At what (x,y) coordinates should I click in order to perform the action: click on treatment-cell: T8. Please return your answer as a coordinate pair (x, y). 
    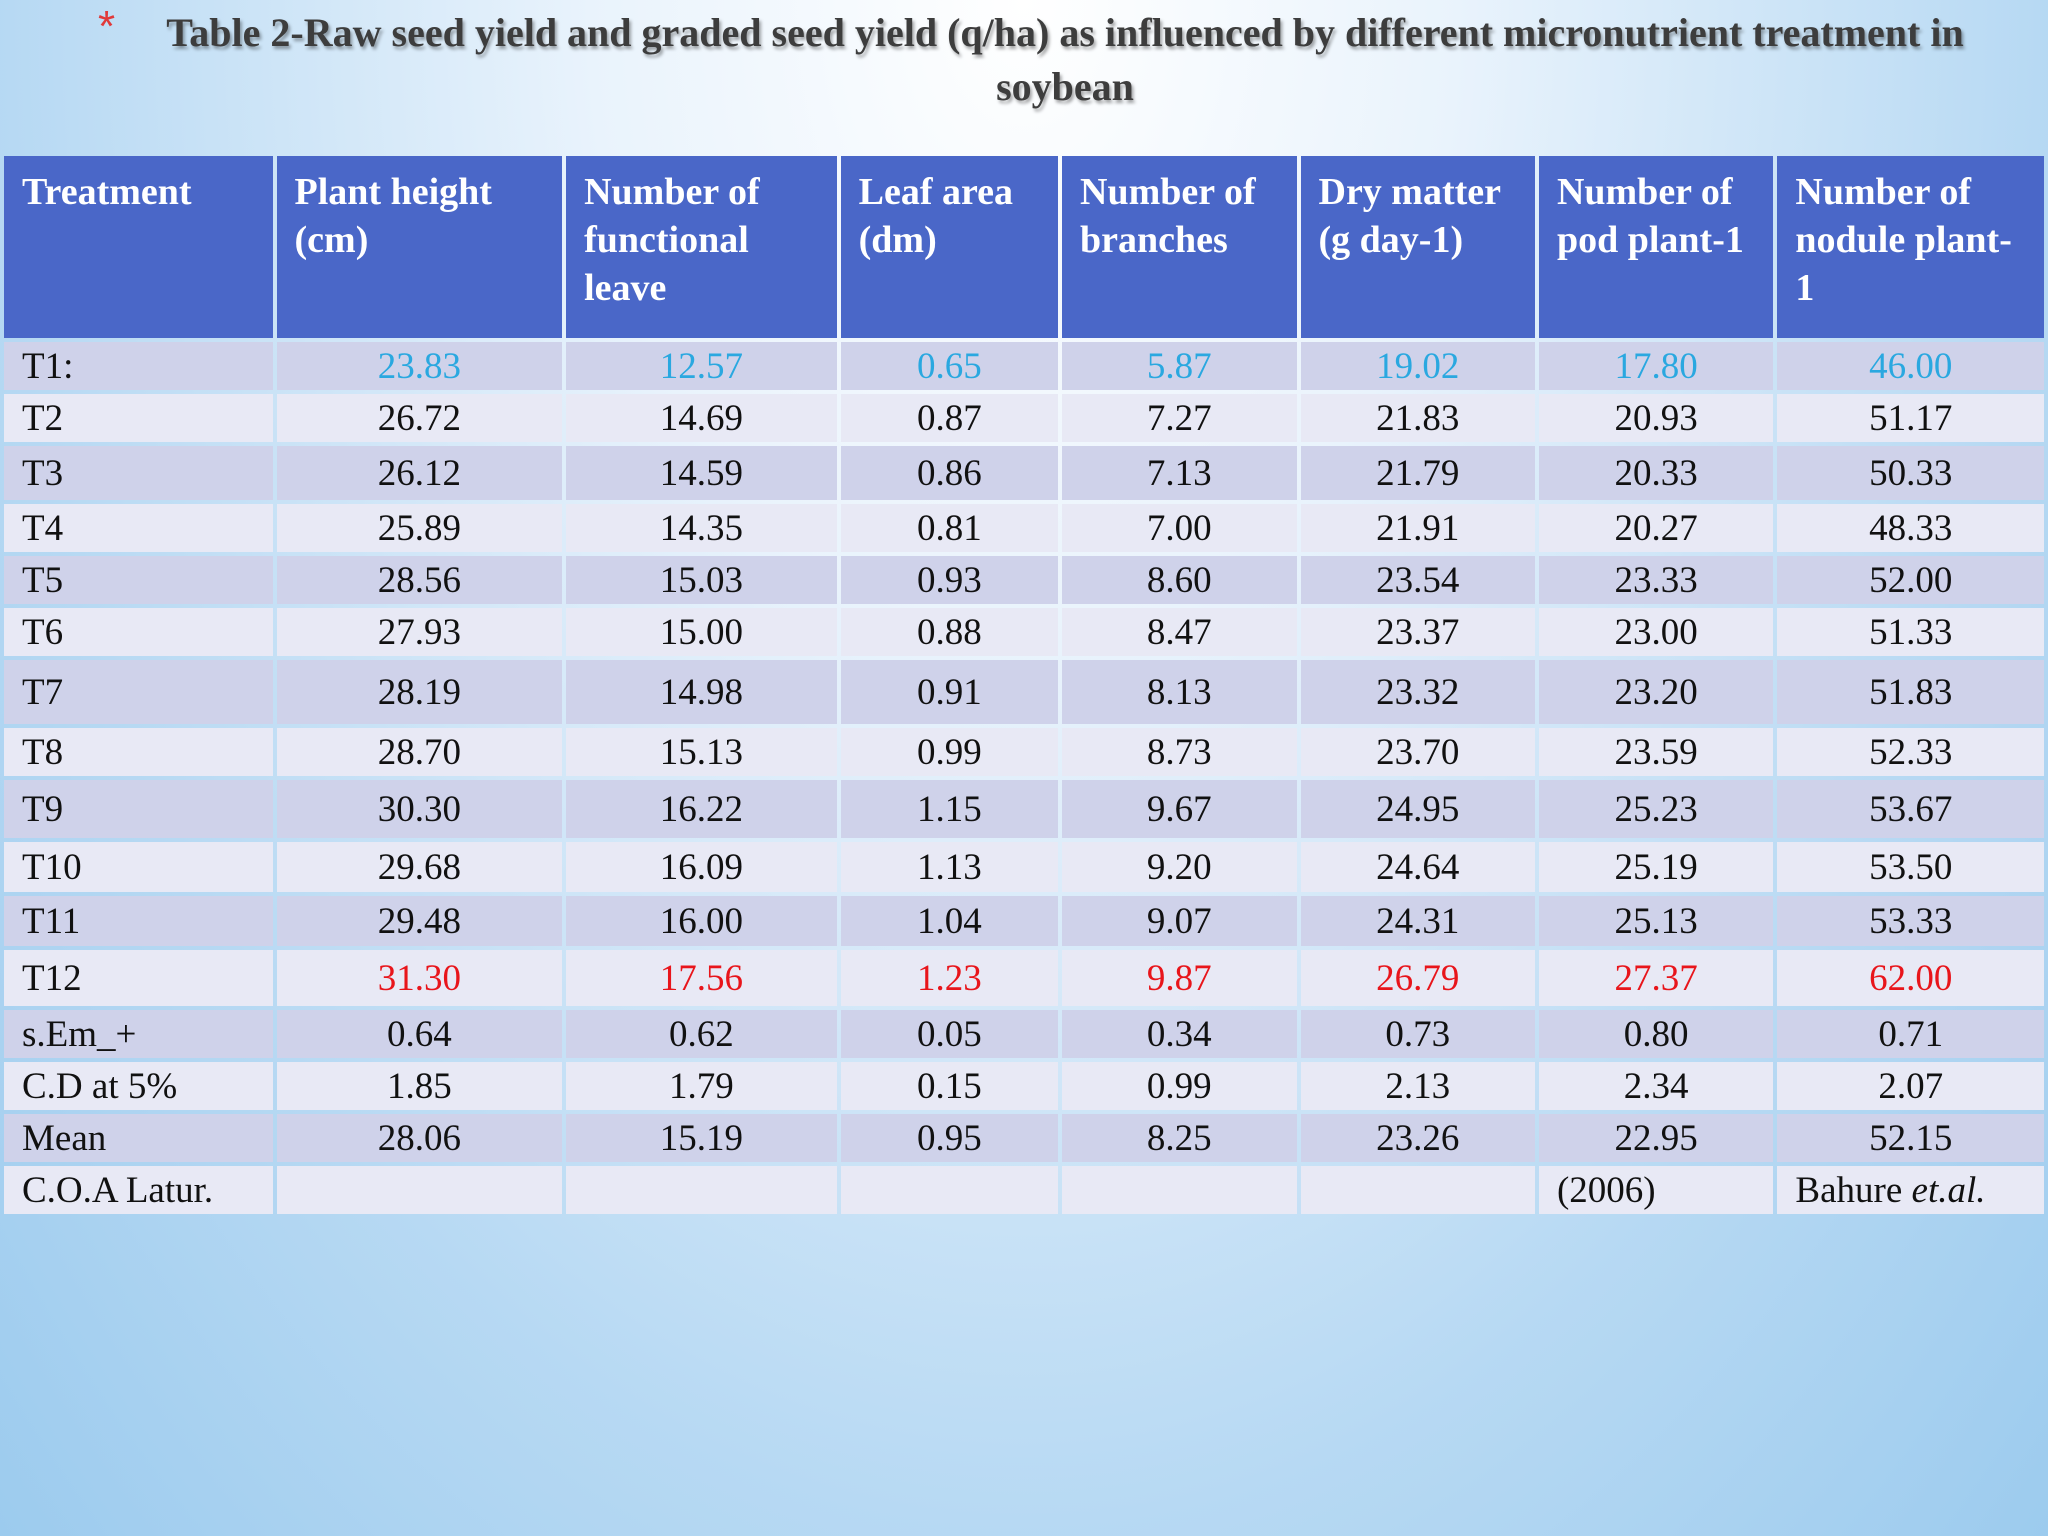
    Looking at the image, I should click on (138, 752).